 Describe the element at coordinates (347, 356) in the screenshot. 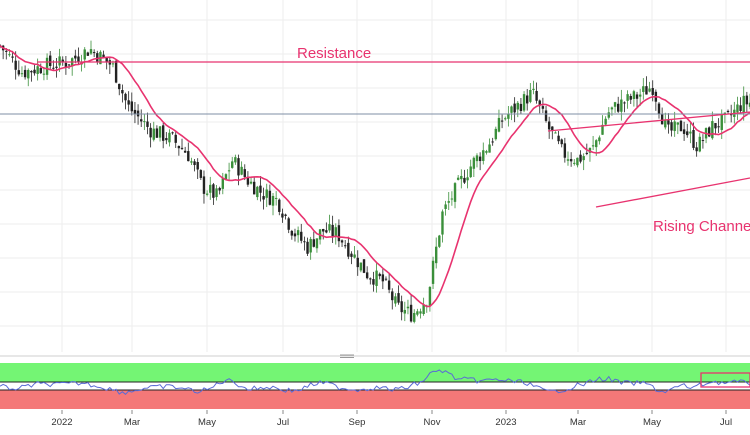

I see `pane-resize-handle` at that location.